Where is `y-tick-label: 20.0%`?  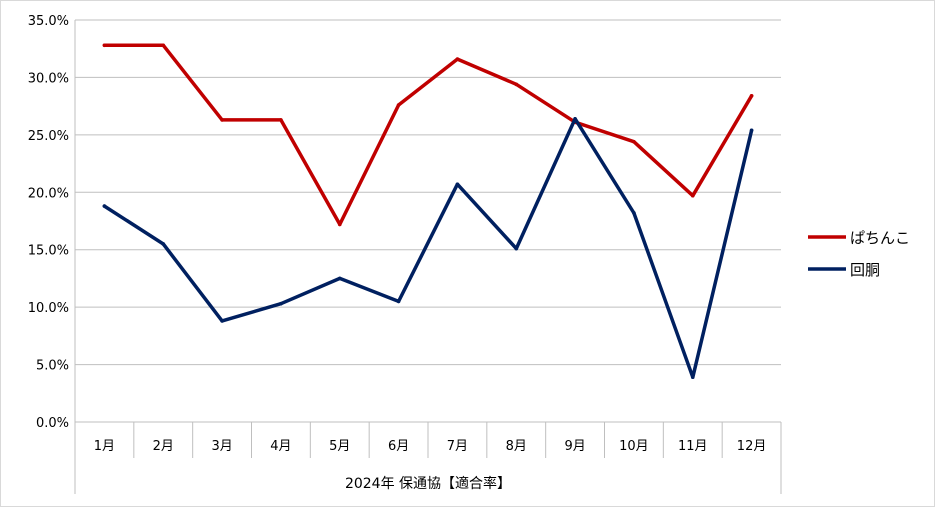
y-tick-label: 20.0% is located at coordinates (48, 193).